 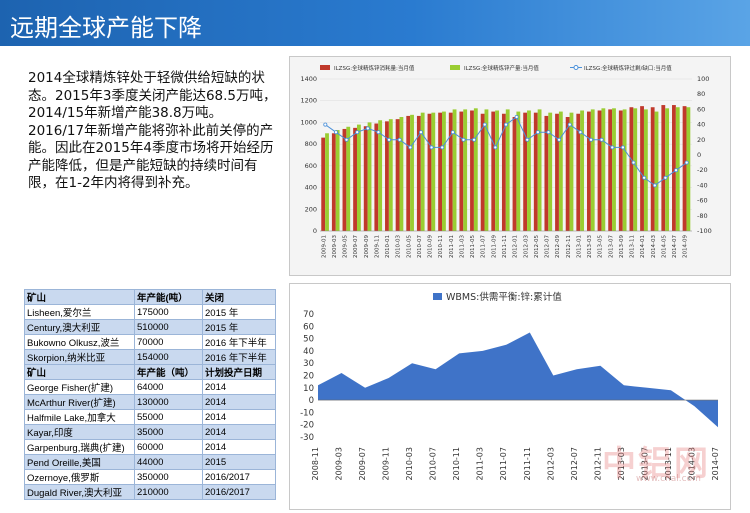 What do you see at coordinates (675, 246) in the screenshot?
I see `x-tick: 2014-07` at bounding box center [675, 246].